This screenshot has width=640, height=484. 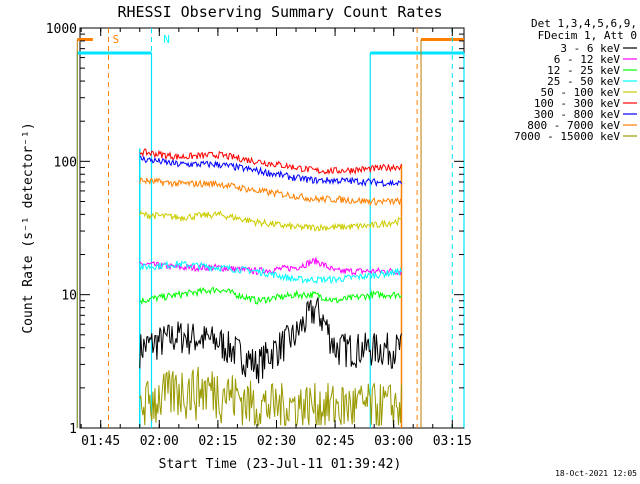 What do you see at coordinates (583, 81) in the screenshot?
I see `legend-label-4: 25 - 50 keV` at bounding box center [583, 81].